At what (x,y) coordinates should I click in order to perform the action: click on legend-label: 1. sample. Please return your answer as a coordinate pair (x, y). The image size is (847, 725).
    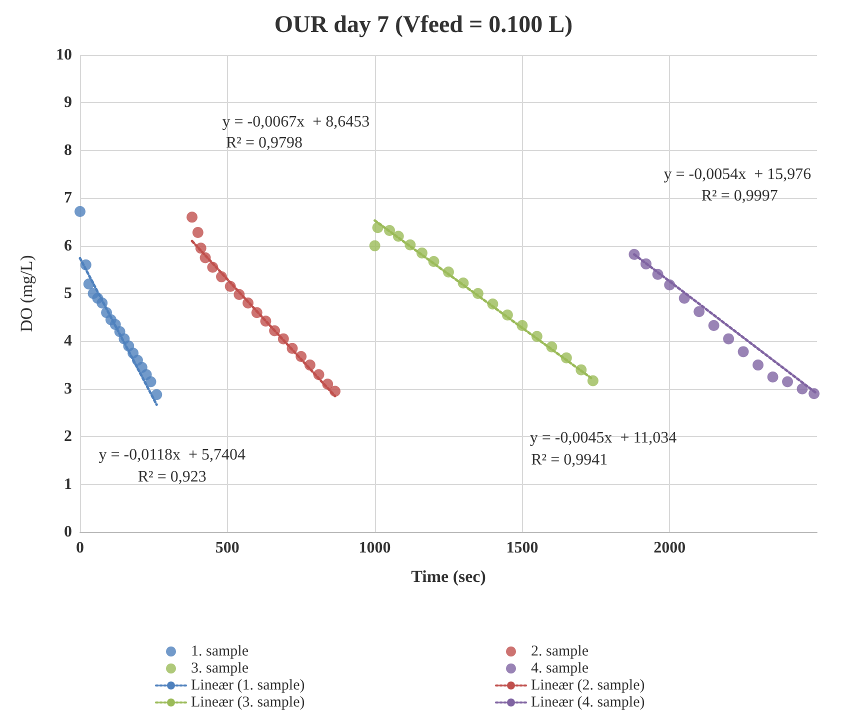
    Looking at the image, I should click on (220, 652).